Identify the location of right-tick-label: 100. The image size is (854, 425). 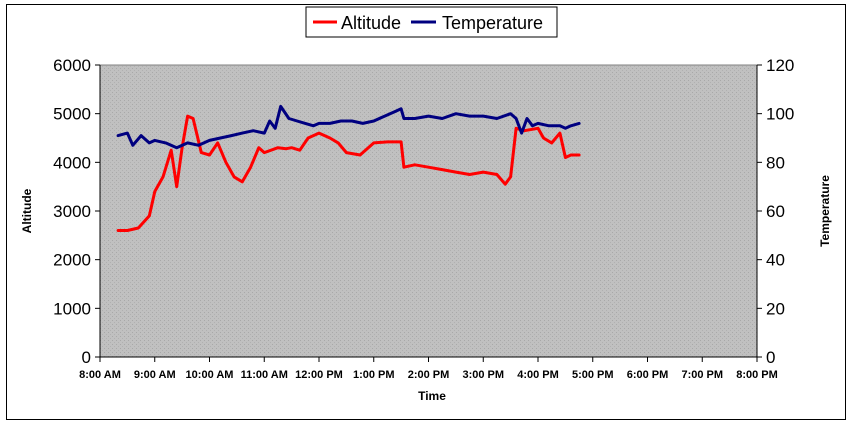
(780, 114).